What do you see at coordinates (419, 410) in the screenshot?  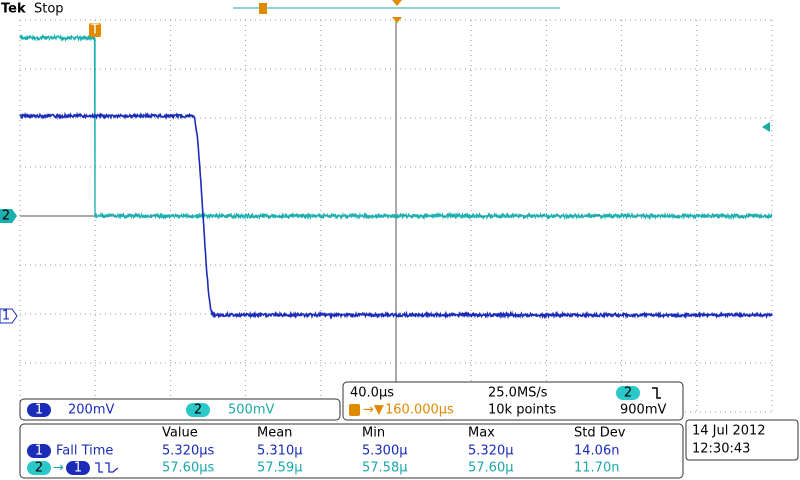 I see `delay: 160.000µs` at bounding box center [419, 410].